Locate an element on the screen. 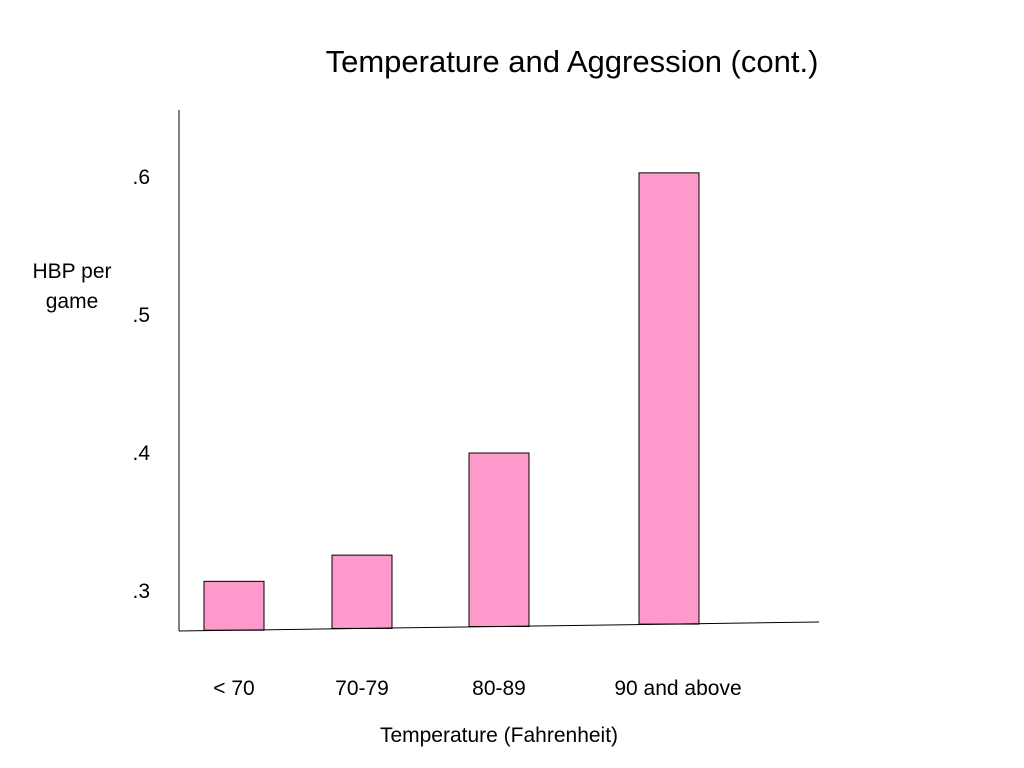 Image resolution: width=1024 pixels, height=768 pixels. y-tick-label-4: .3 is located at coordinates (141, 591).